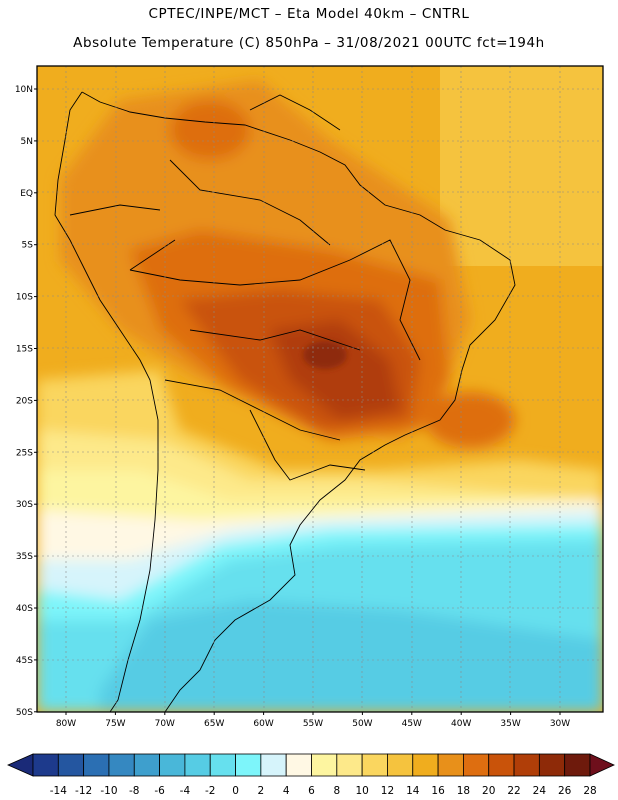 The image size is (618, 800). What do you see at coordinates (115, 724) in the screenshot?
I see `lon-label: 75W` at bounding box center [115, 724].